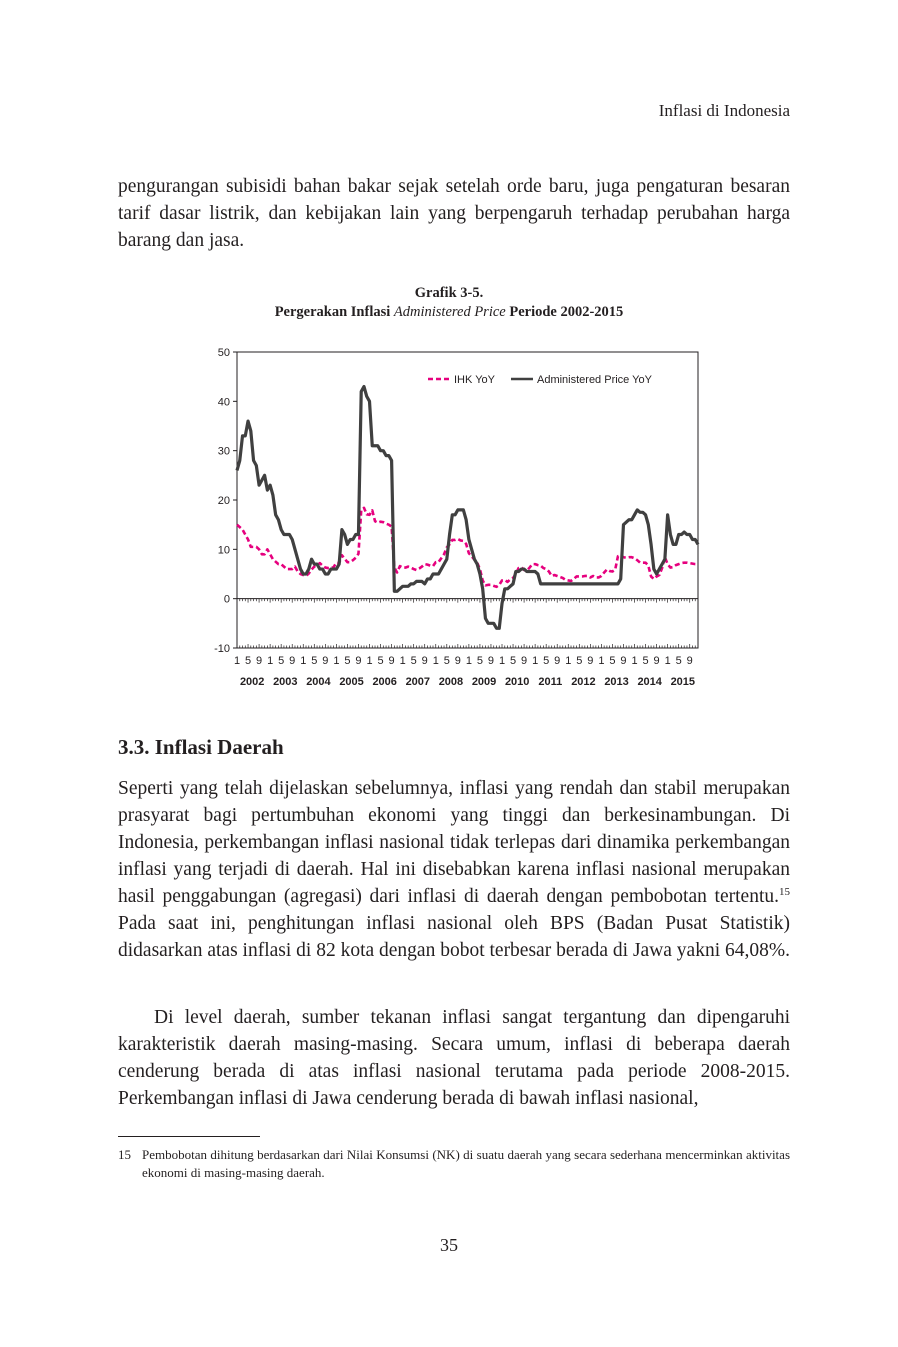 This screenshot has height=1347, width=898. Describe the element at coordinates (595, 380) in the screenshot. I see `legend-label: Administered Price YoY` at that location.